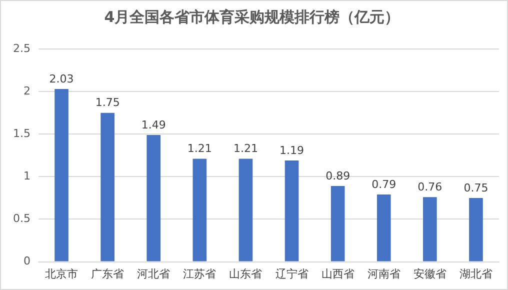  I want to click on data-label: 0.79, so click(384, 184).